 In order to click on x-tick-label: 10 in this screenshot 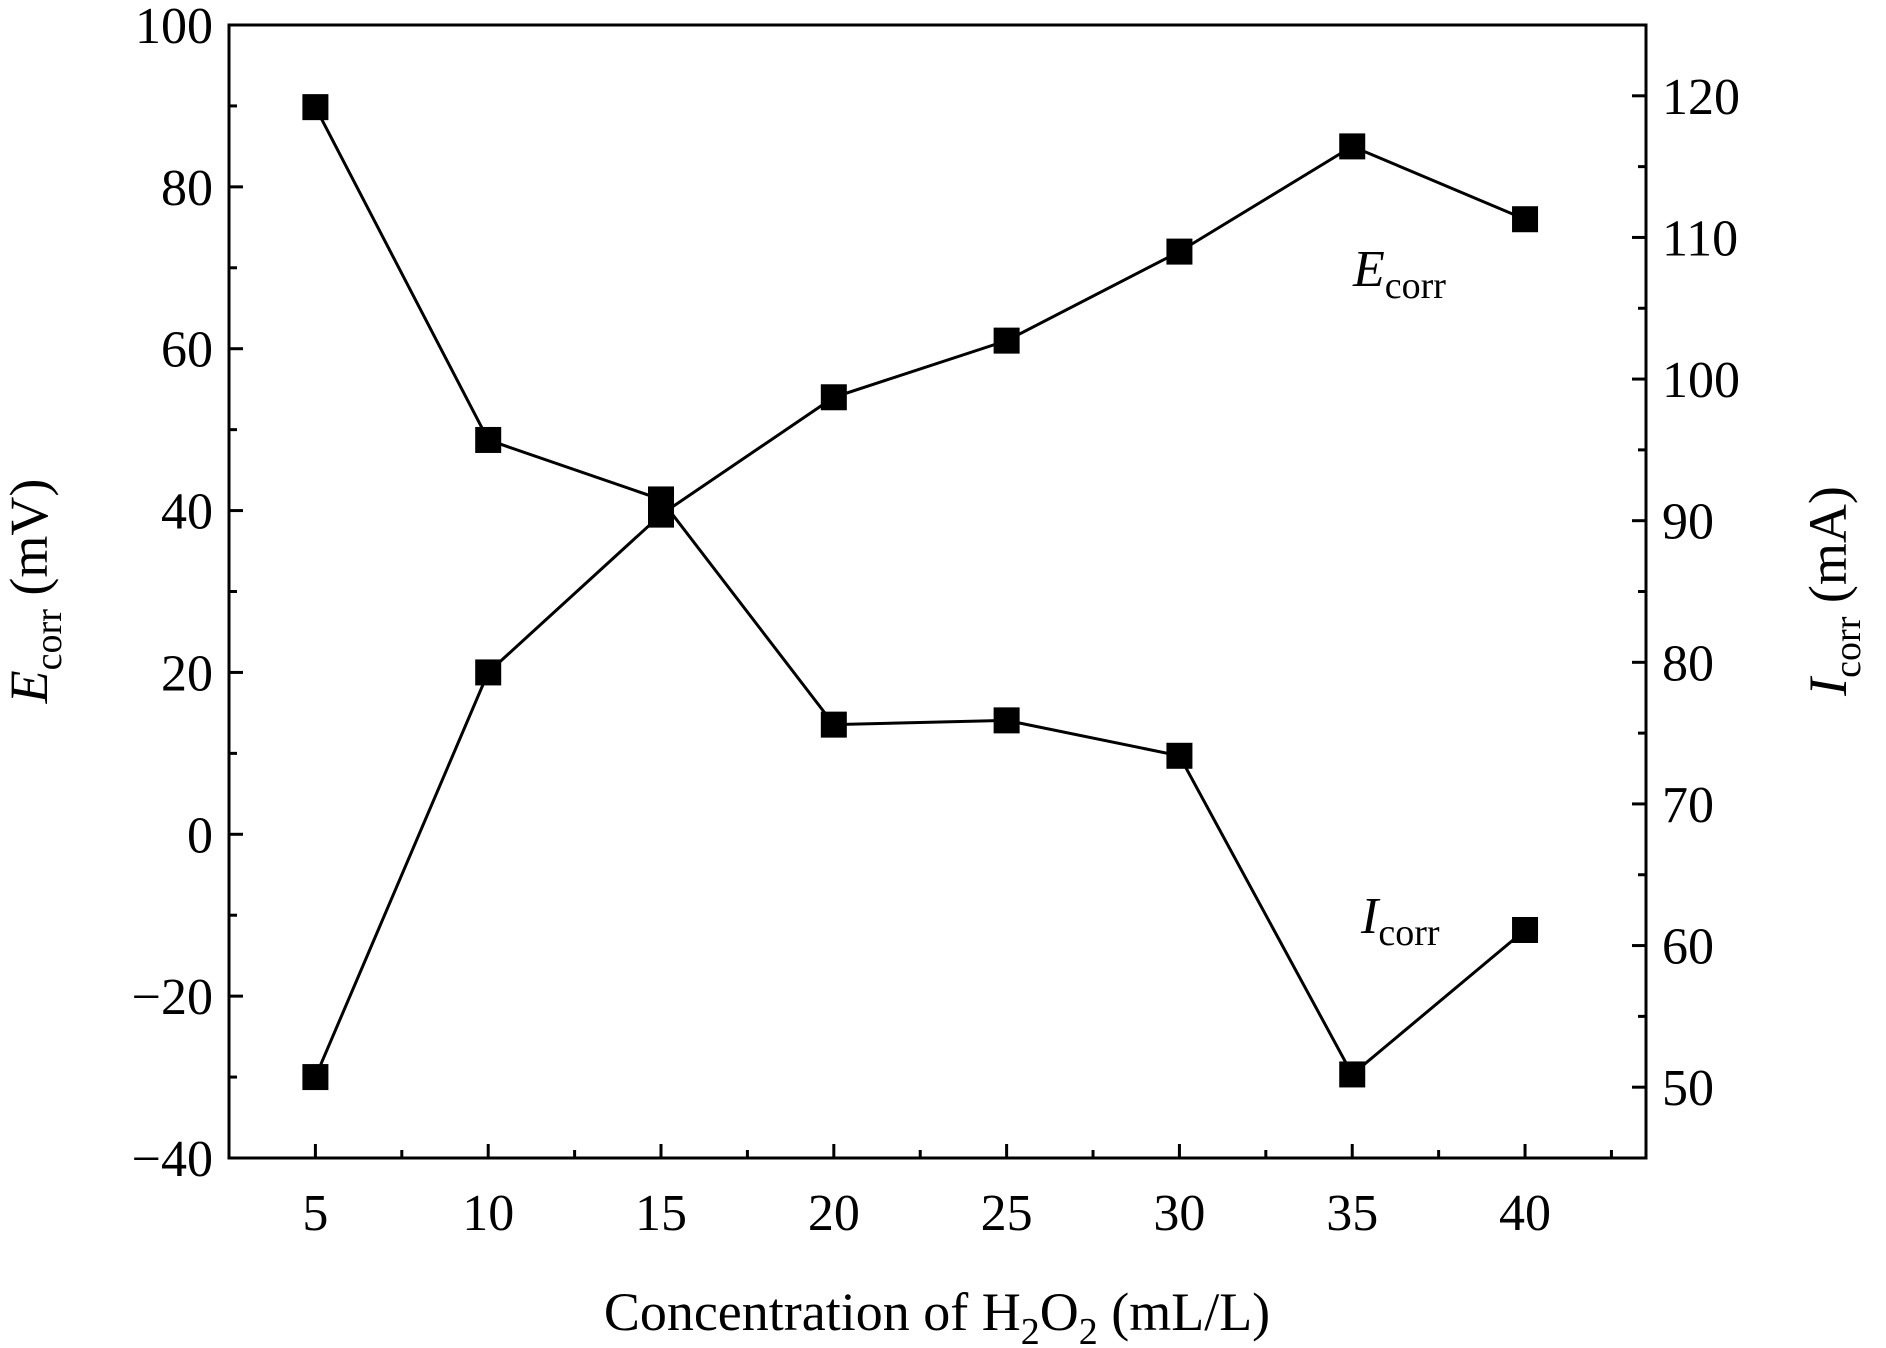, I will do `click(488, 1213)`.